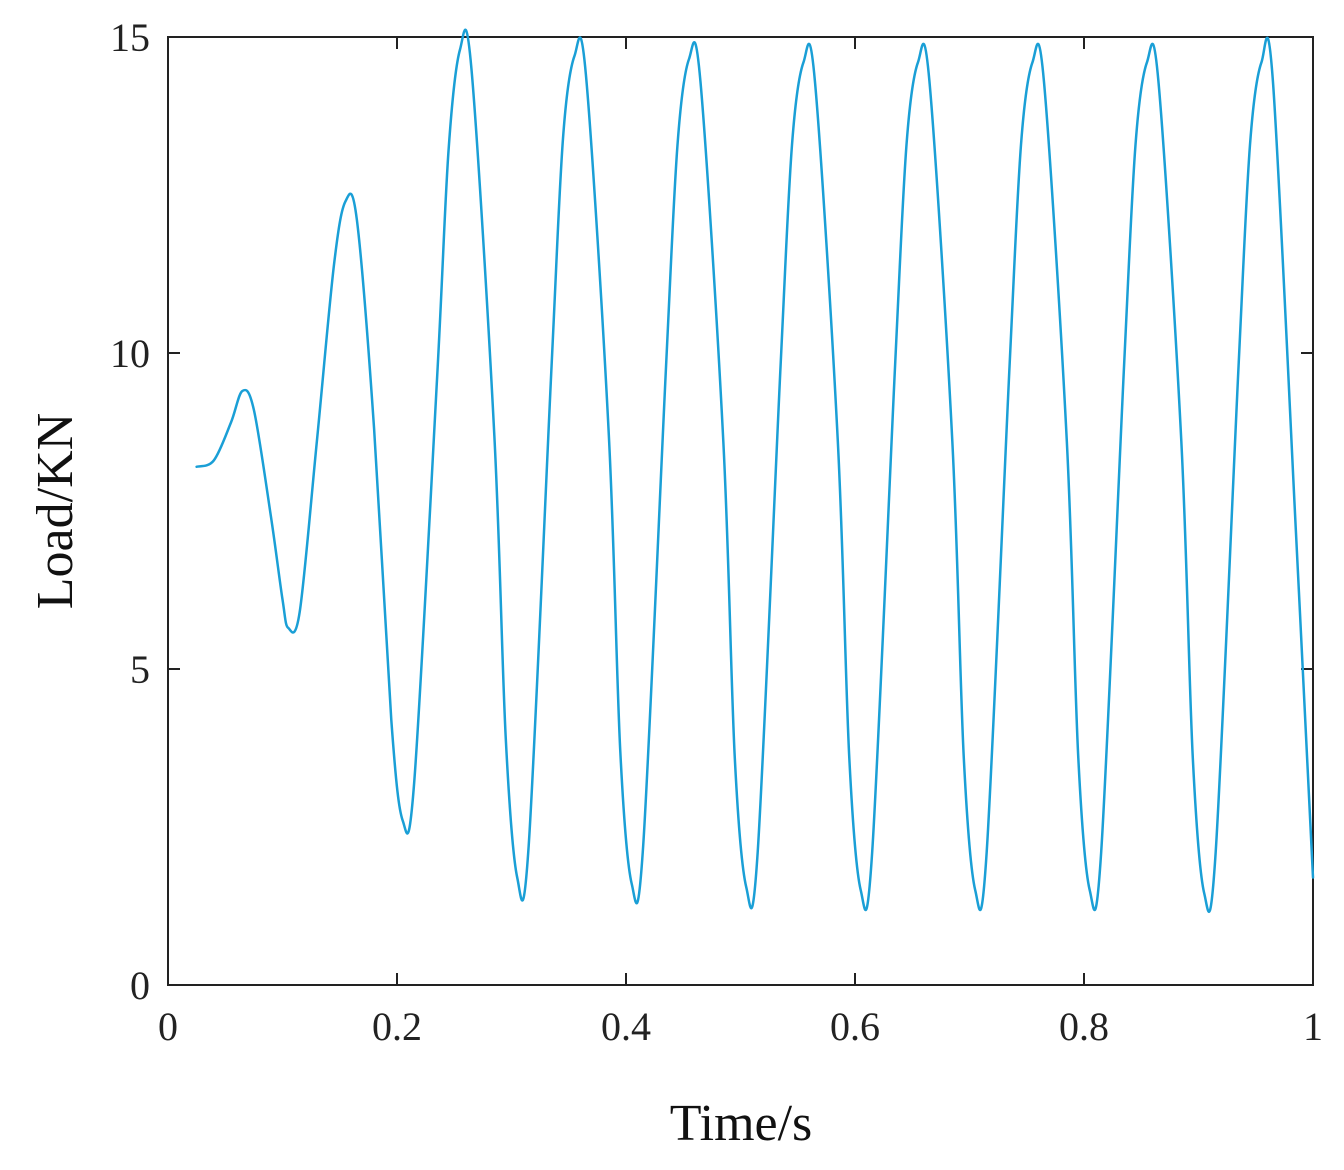 Image resolution: width=1344 pixels, height=1170 pixels. What do you see at coordinates (397, 1026) in the screenshot?
I see `x-tick-label: 0.2` at bounding box center [397, 1026].